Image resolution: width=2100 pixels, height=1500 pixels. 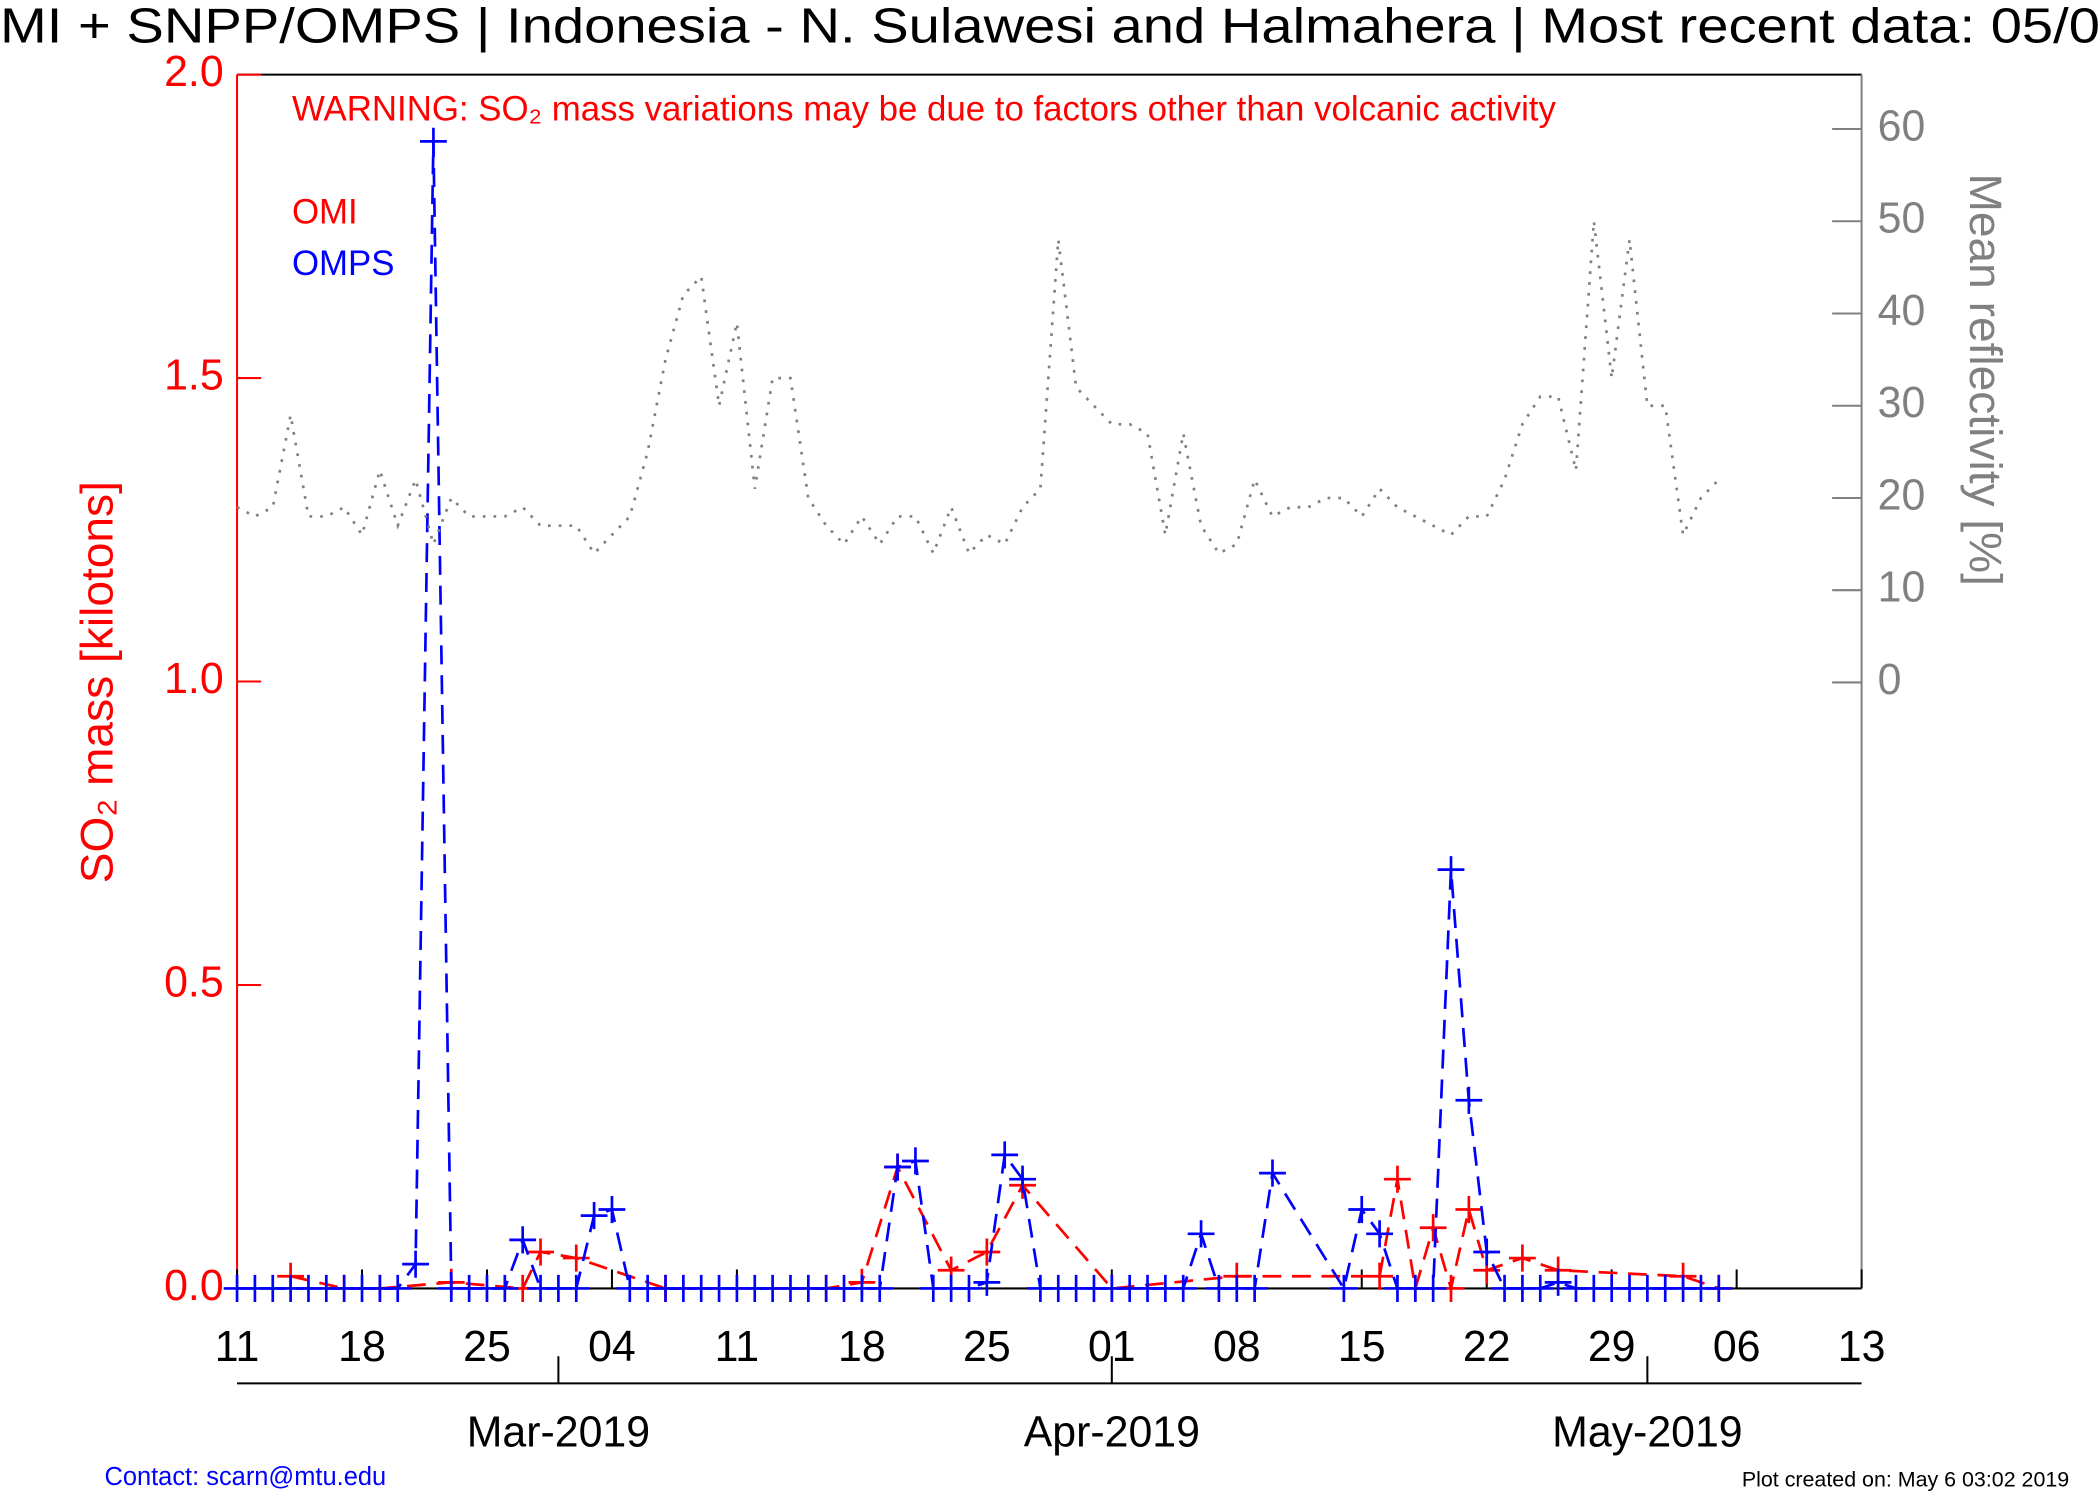 I want to click on x-tick-label: 22, so click(x=1487, y=1347).